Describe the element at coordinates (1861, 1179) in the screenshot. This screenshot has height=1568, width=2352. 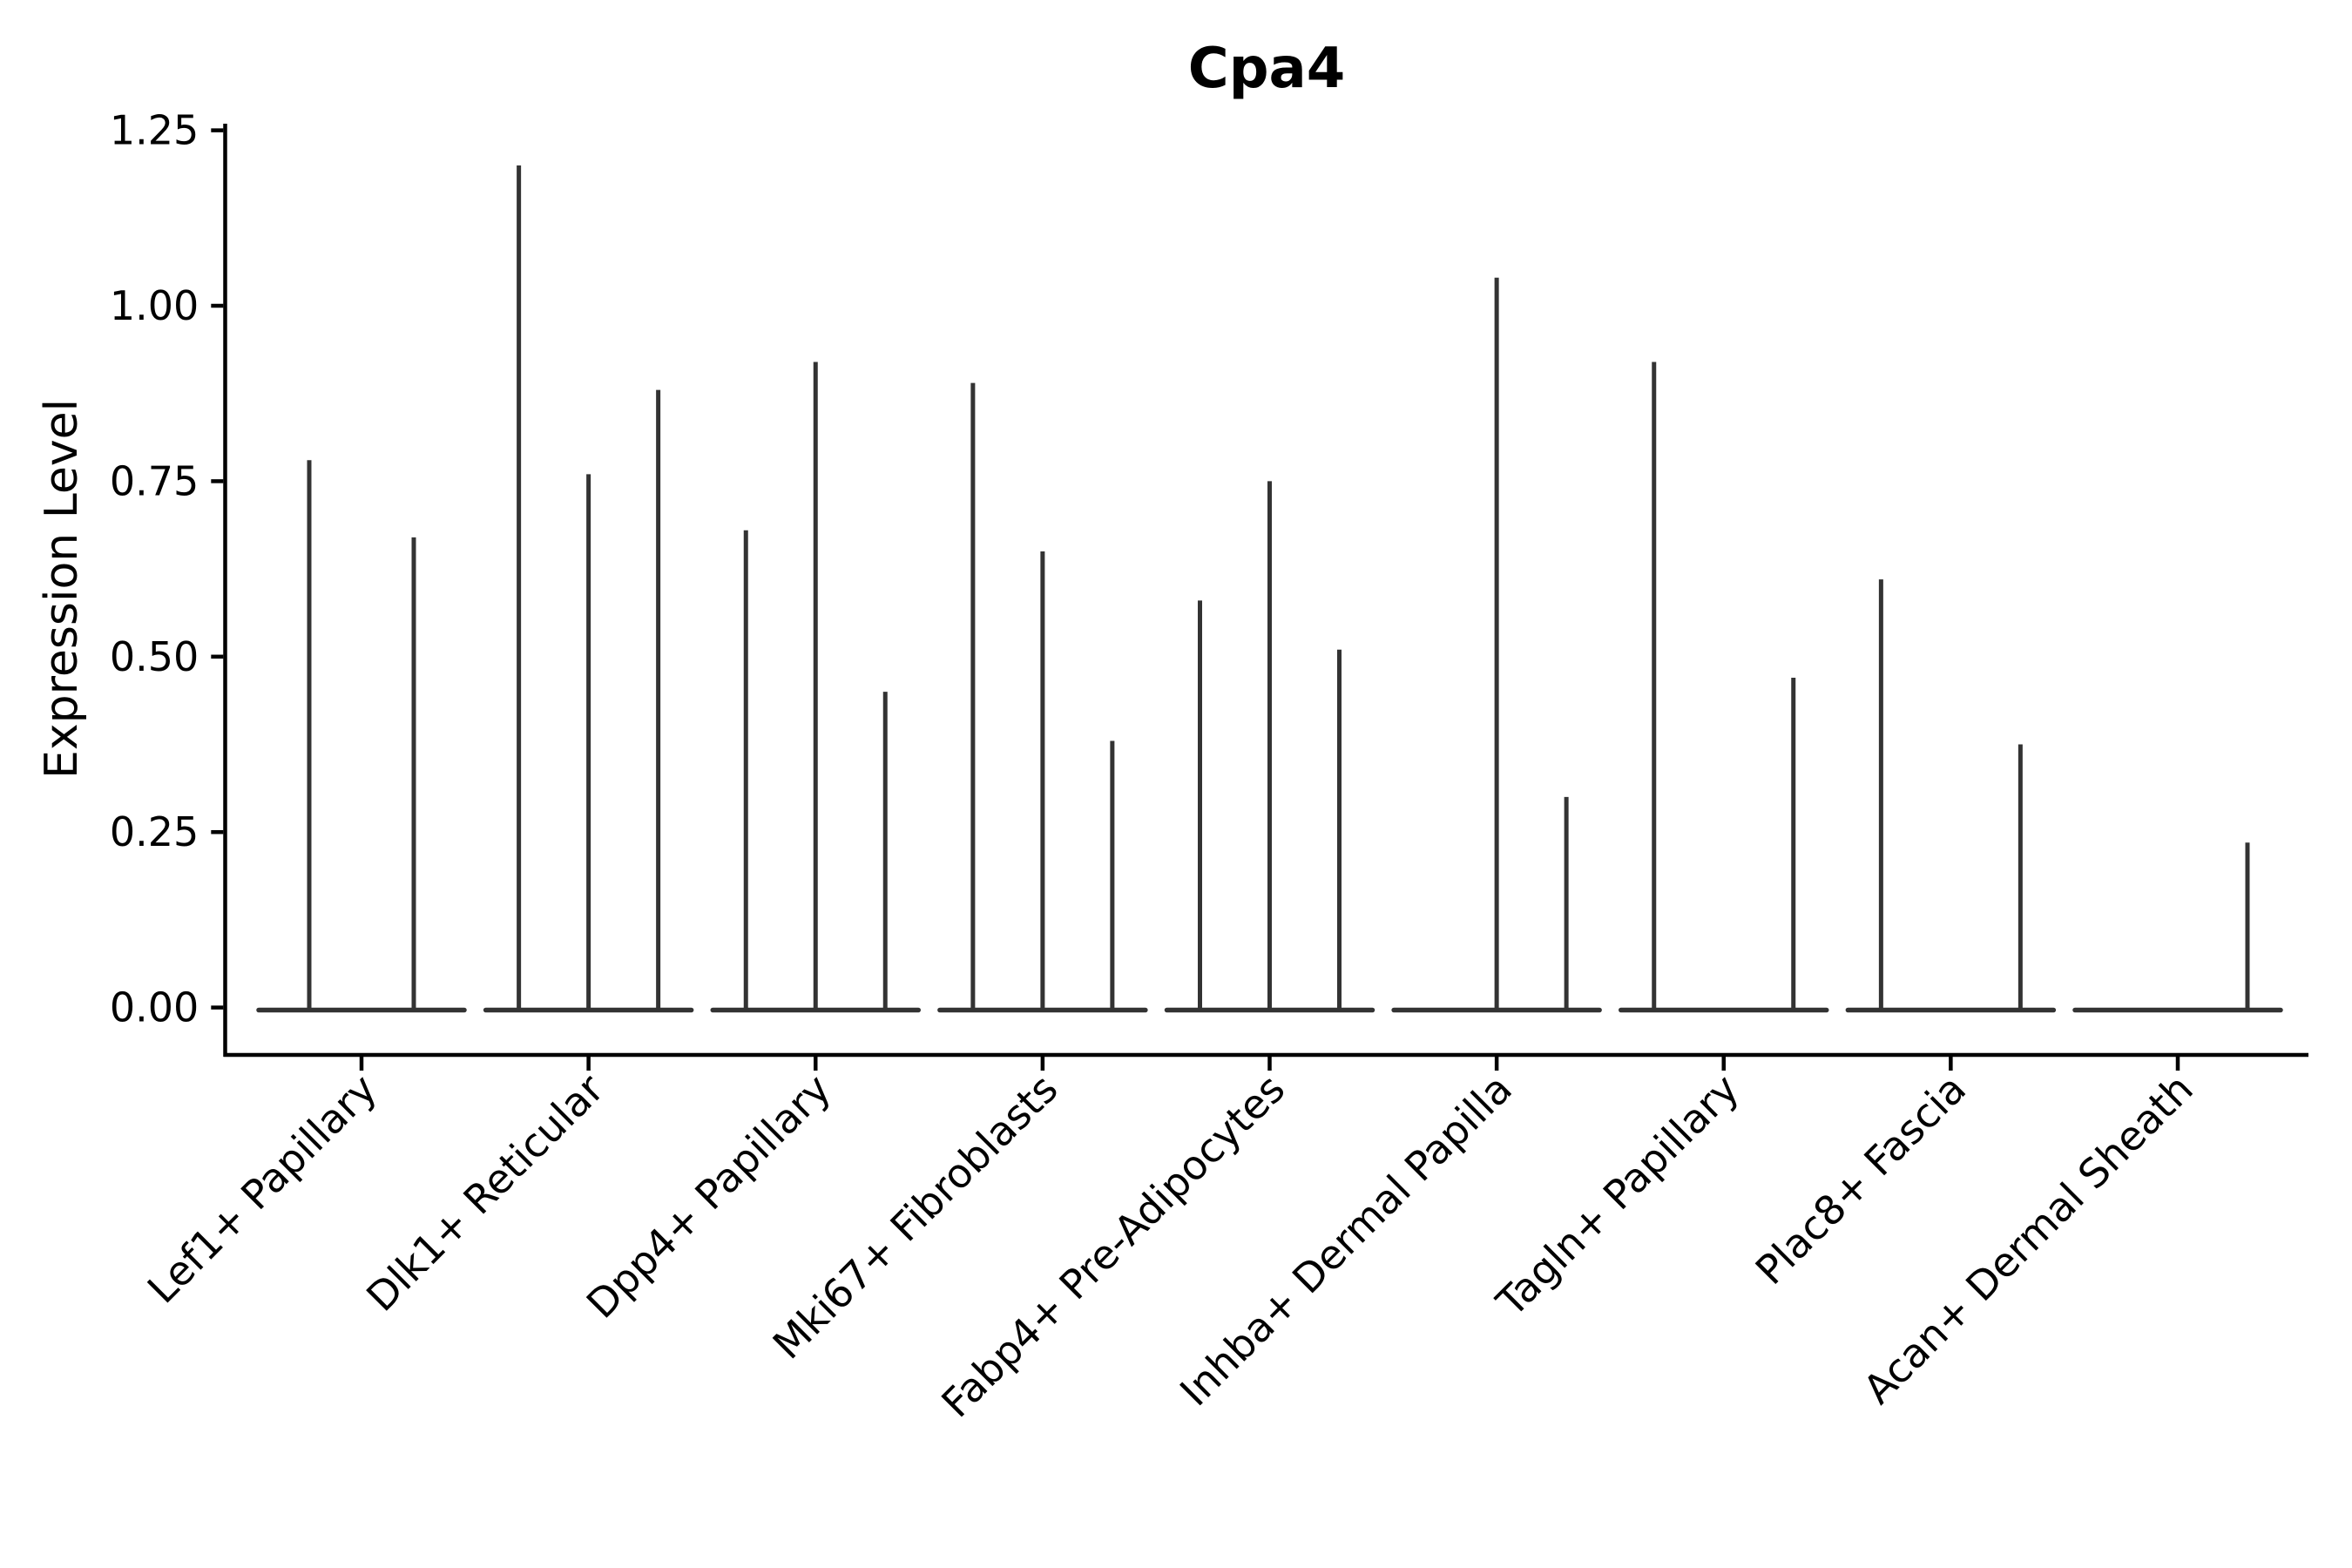
I see `x-tick-label: Plac8+ Fascia` at that location.